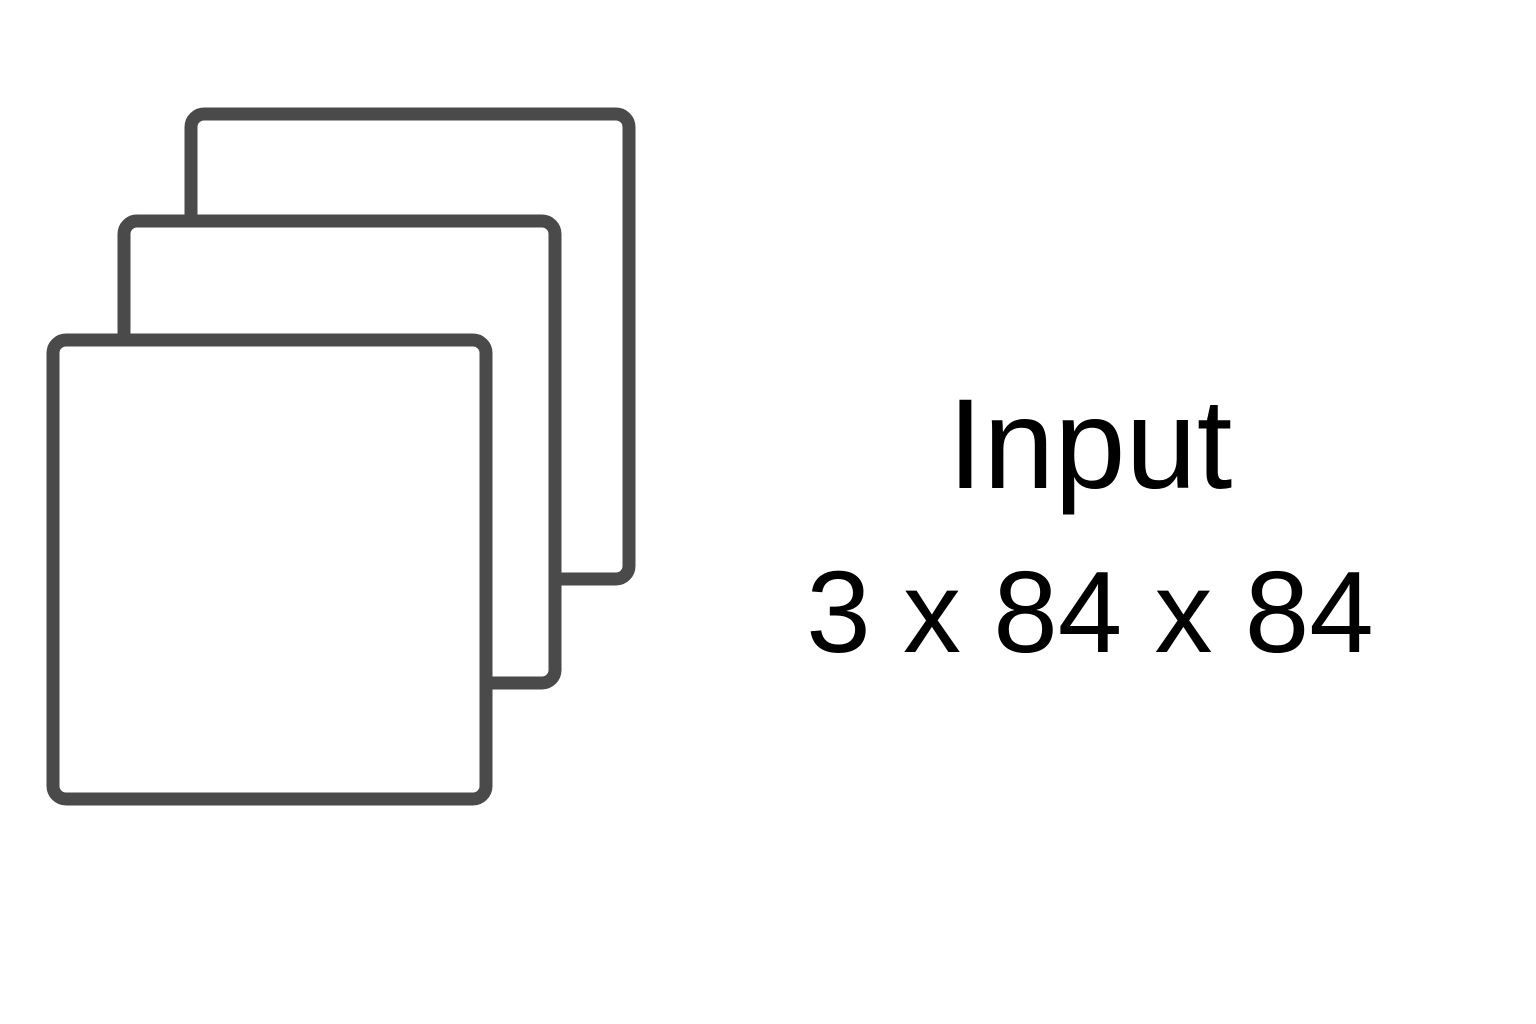 Image resolution: width=1536 pixels, height=1024 pixels. What do you see at coordinates (1090, 444) in the screenshot?
I see `input-title: Input` at bounding box center [1090, 444].